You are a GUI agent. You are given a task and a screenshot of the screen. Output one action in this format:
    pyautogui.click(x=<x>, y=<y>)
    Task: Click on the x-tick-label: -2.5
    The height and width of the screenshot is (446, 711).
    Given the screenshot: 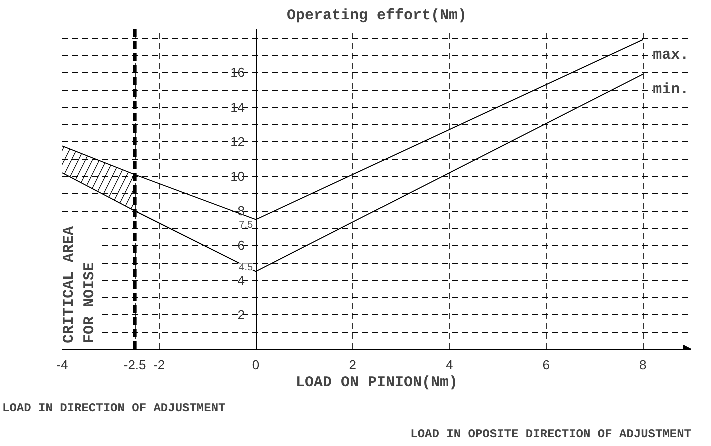 What is the action you would take?
    pyautogui.click(x=135, y=365)
    